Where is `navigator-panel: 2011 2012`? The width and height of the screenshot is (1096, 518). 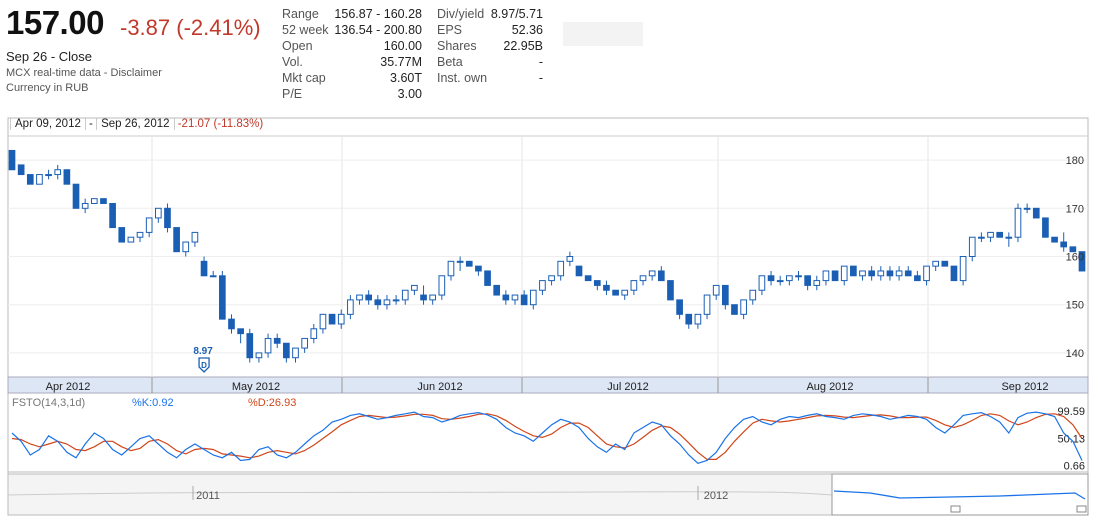 navigator-panel: 2011 2012 is located at coordinates (548, 494).